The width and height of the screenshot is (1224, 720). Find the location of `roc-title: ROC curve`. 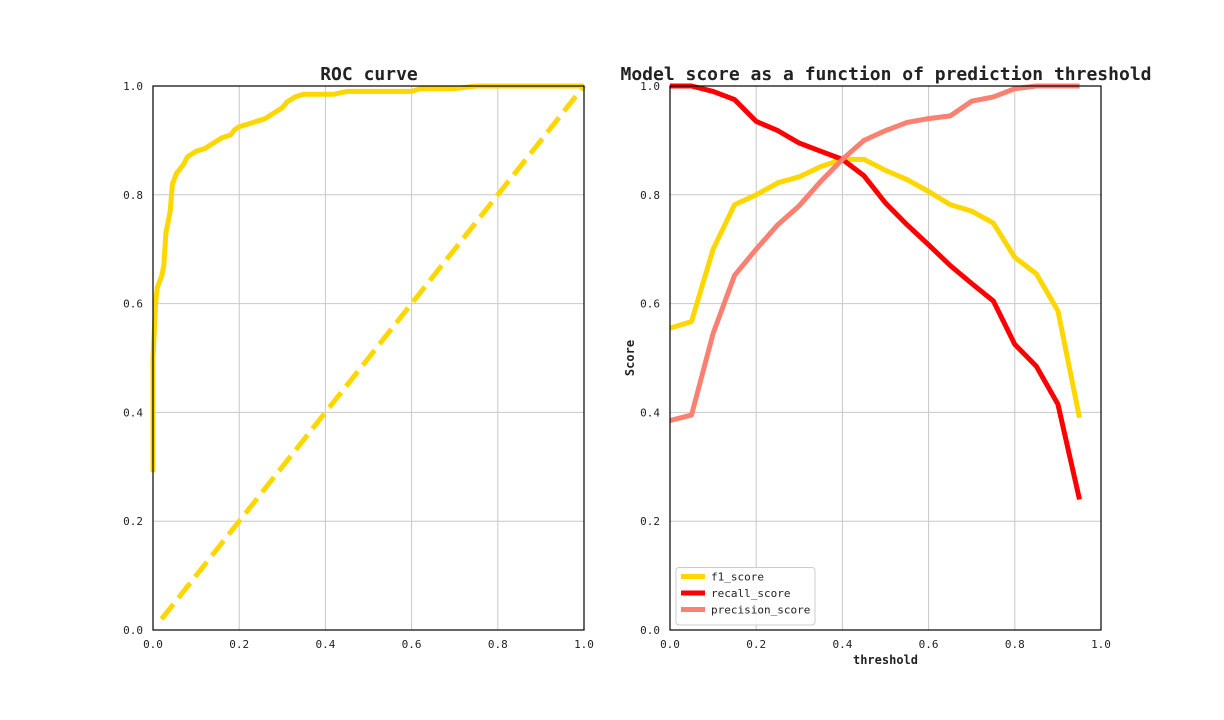

roc-title: ROC curve is located at coordinates (369, 74).